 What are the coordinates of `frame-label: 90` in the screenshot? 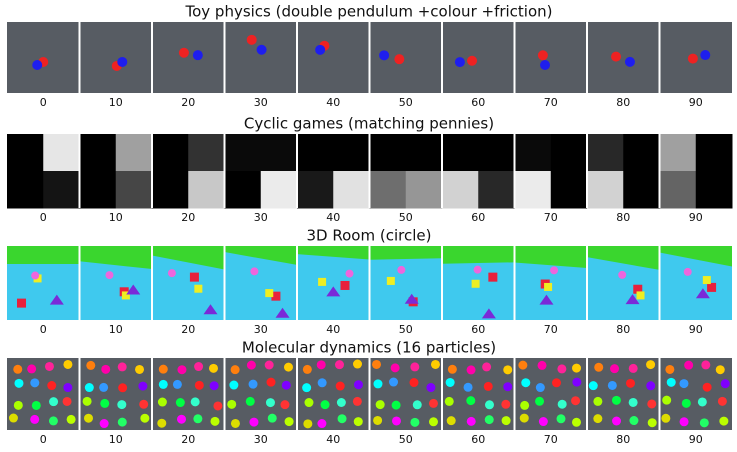 It's located at (696, 102).